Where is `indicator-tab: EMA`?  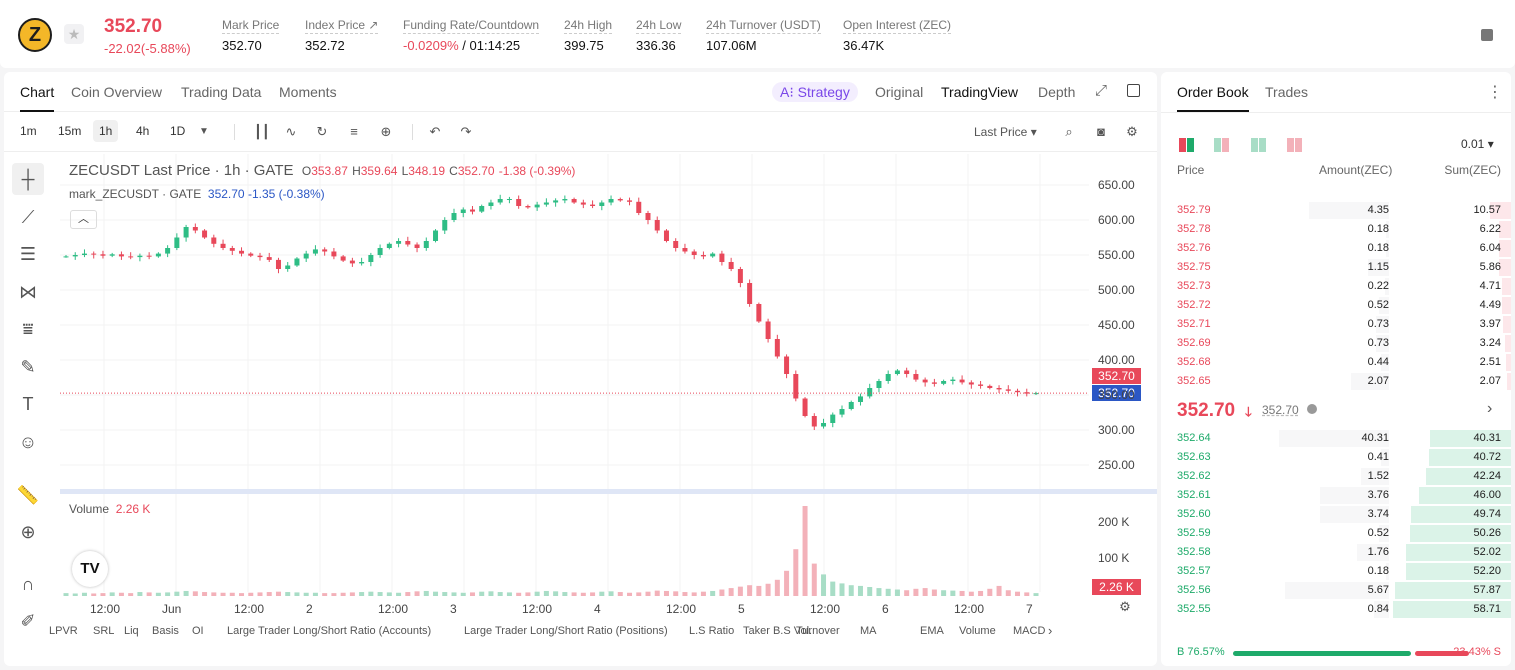
indicator-tab: EMA is located at coordinates (932, 631).